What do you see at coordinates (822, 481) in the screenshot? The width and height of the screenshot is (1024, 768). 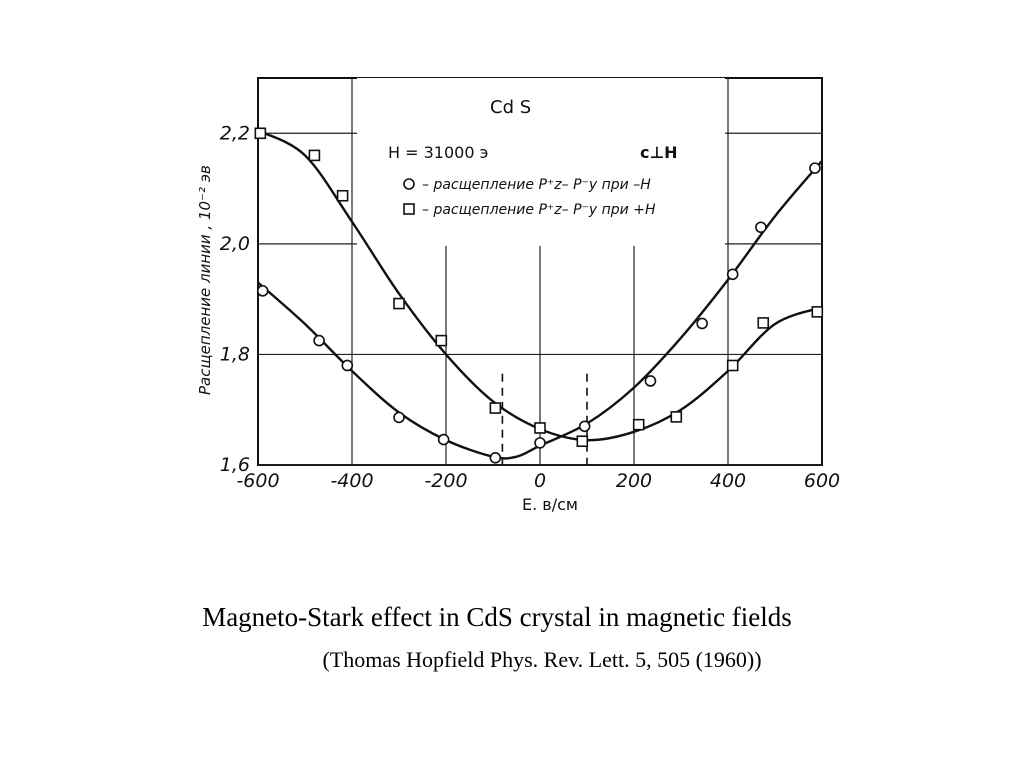 I see `x-tick-label: 600` at bounding box center [822, 481].